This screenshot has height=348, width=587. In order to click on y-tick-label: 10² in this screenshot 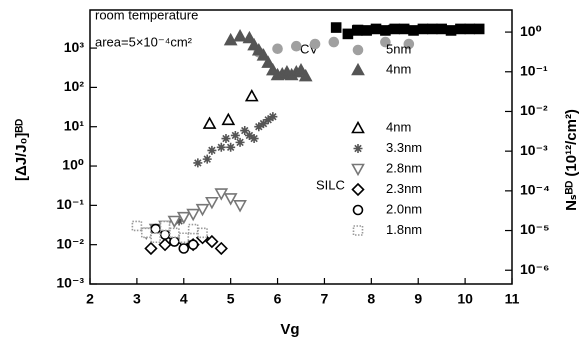, I will do `click(74, 86)`.